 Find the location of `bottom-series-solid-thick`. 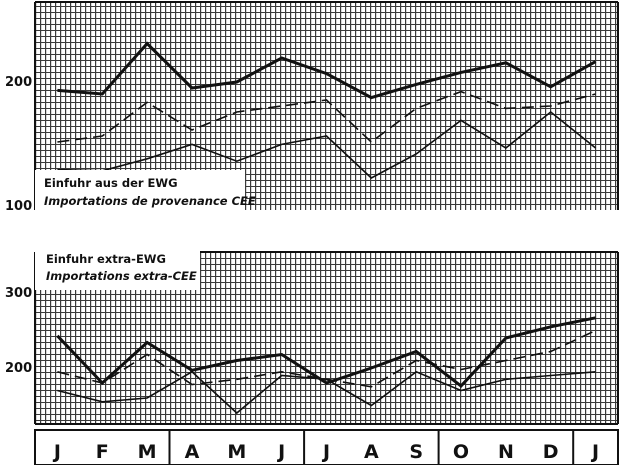

bottom-series-solid-thick is located at coordinates (326, 352).